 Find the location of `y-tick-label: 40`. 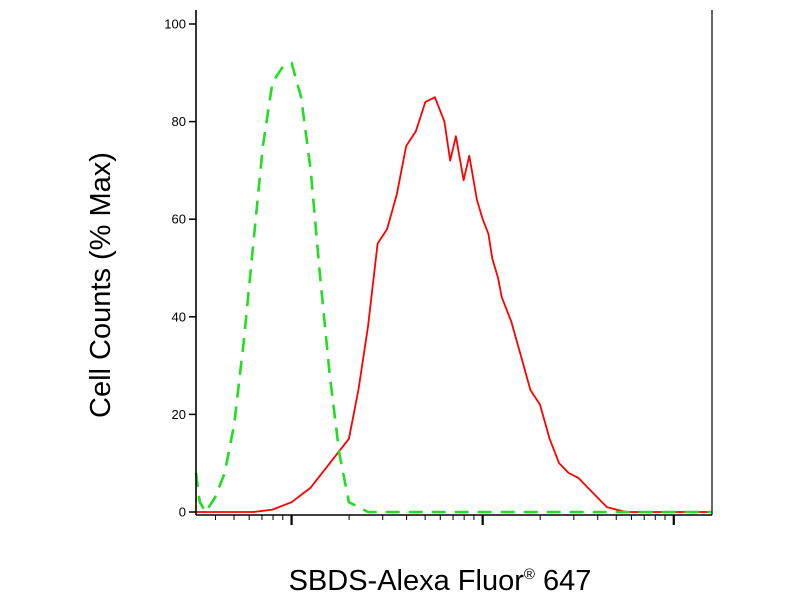

y-tick-label: 40 is located at coordinates (179, 316).